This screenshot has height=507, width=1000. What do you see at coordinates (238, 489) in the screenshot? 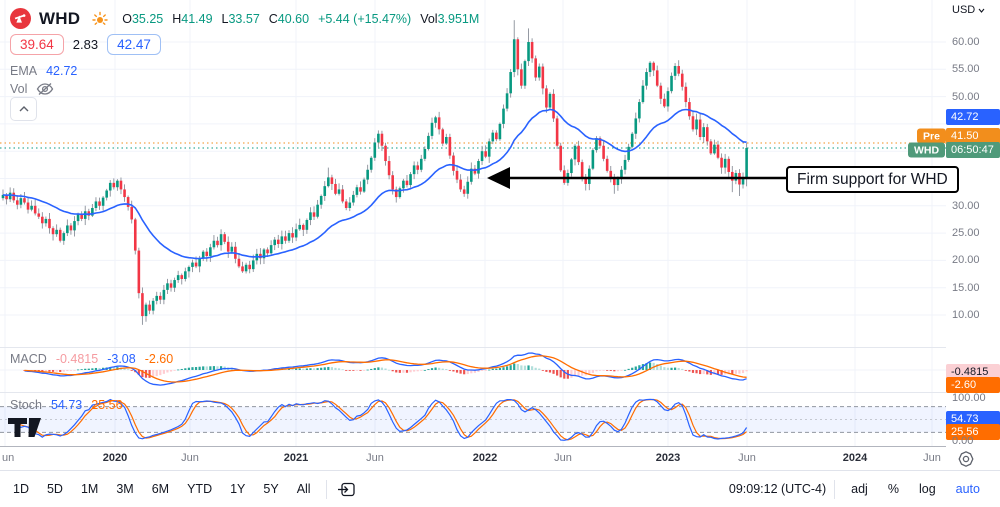
I see `range-button-1y: 1Y` at bounding box center [238, 489].